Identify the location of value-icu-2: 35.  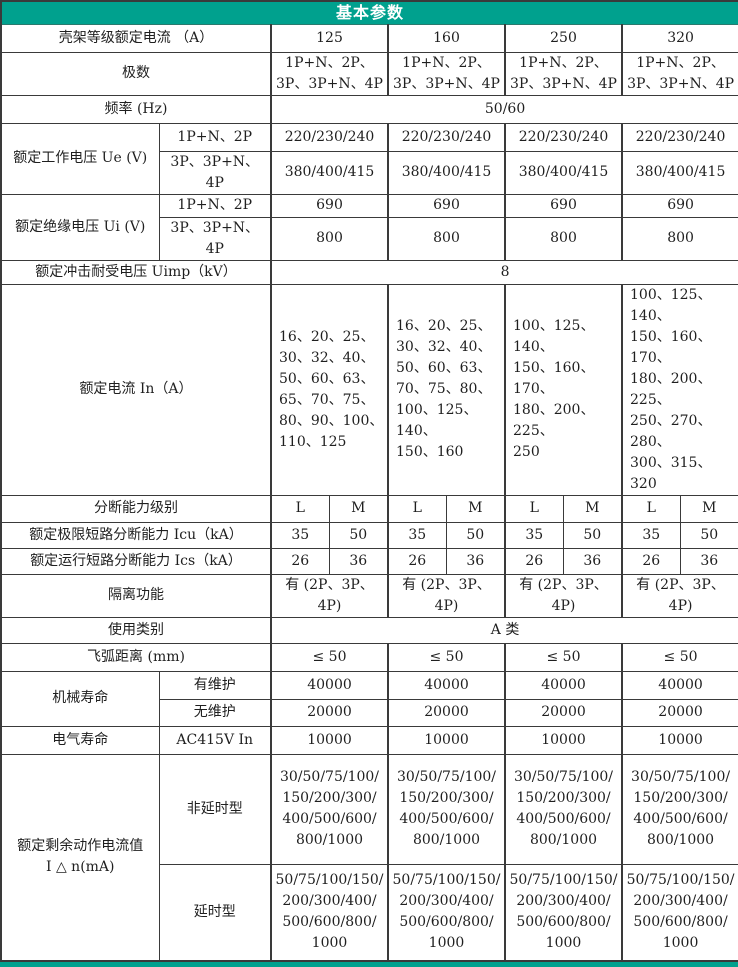
(417, 535).